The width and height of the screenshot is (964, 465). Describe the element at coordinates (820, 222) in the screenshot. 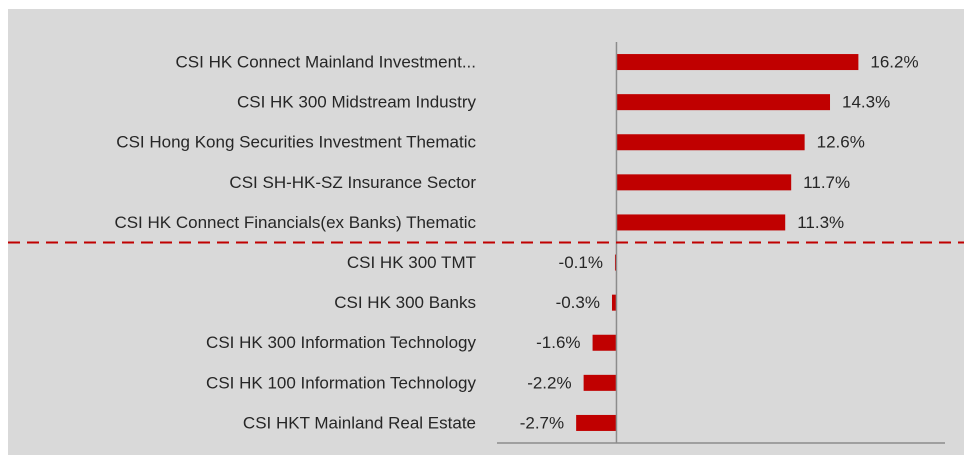

I see `value-label: 11.3%` at that location.